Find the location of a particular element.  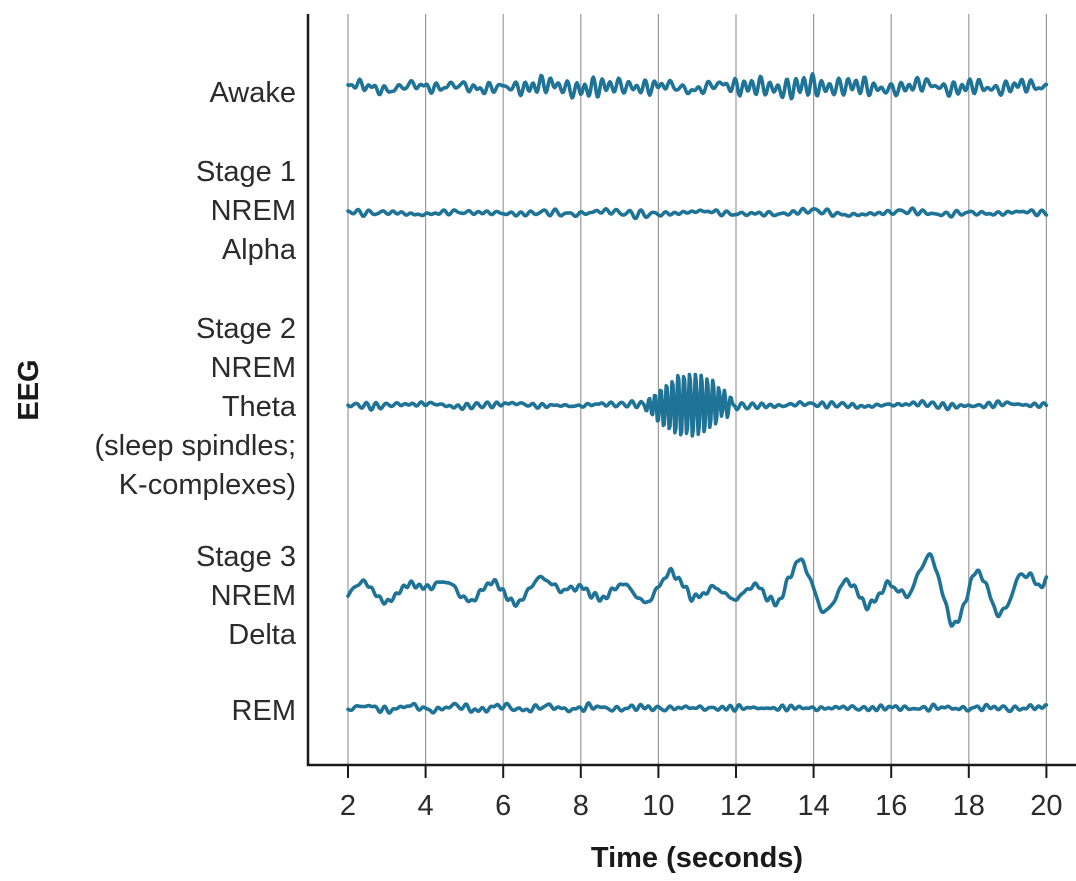

stage-label-line: Stage 1 is located at coordinates (246, 172).